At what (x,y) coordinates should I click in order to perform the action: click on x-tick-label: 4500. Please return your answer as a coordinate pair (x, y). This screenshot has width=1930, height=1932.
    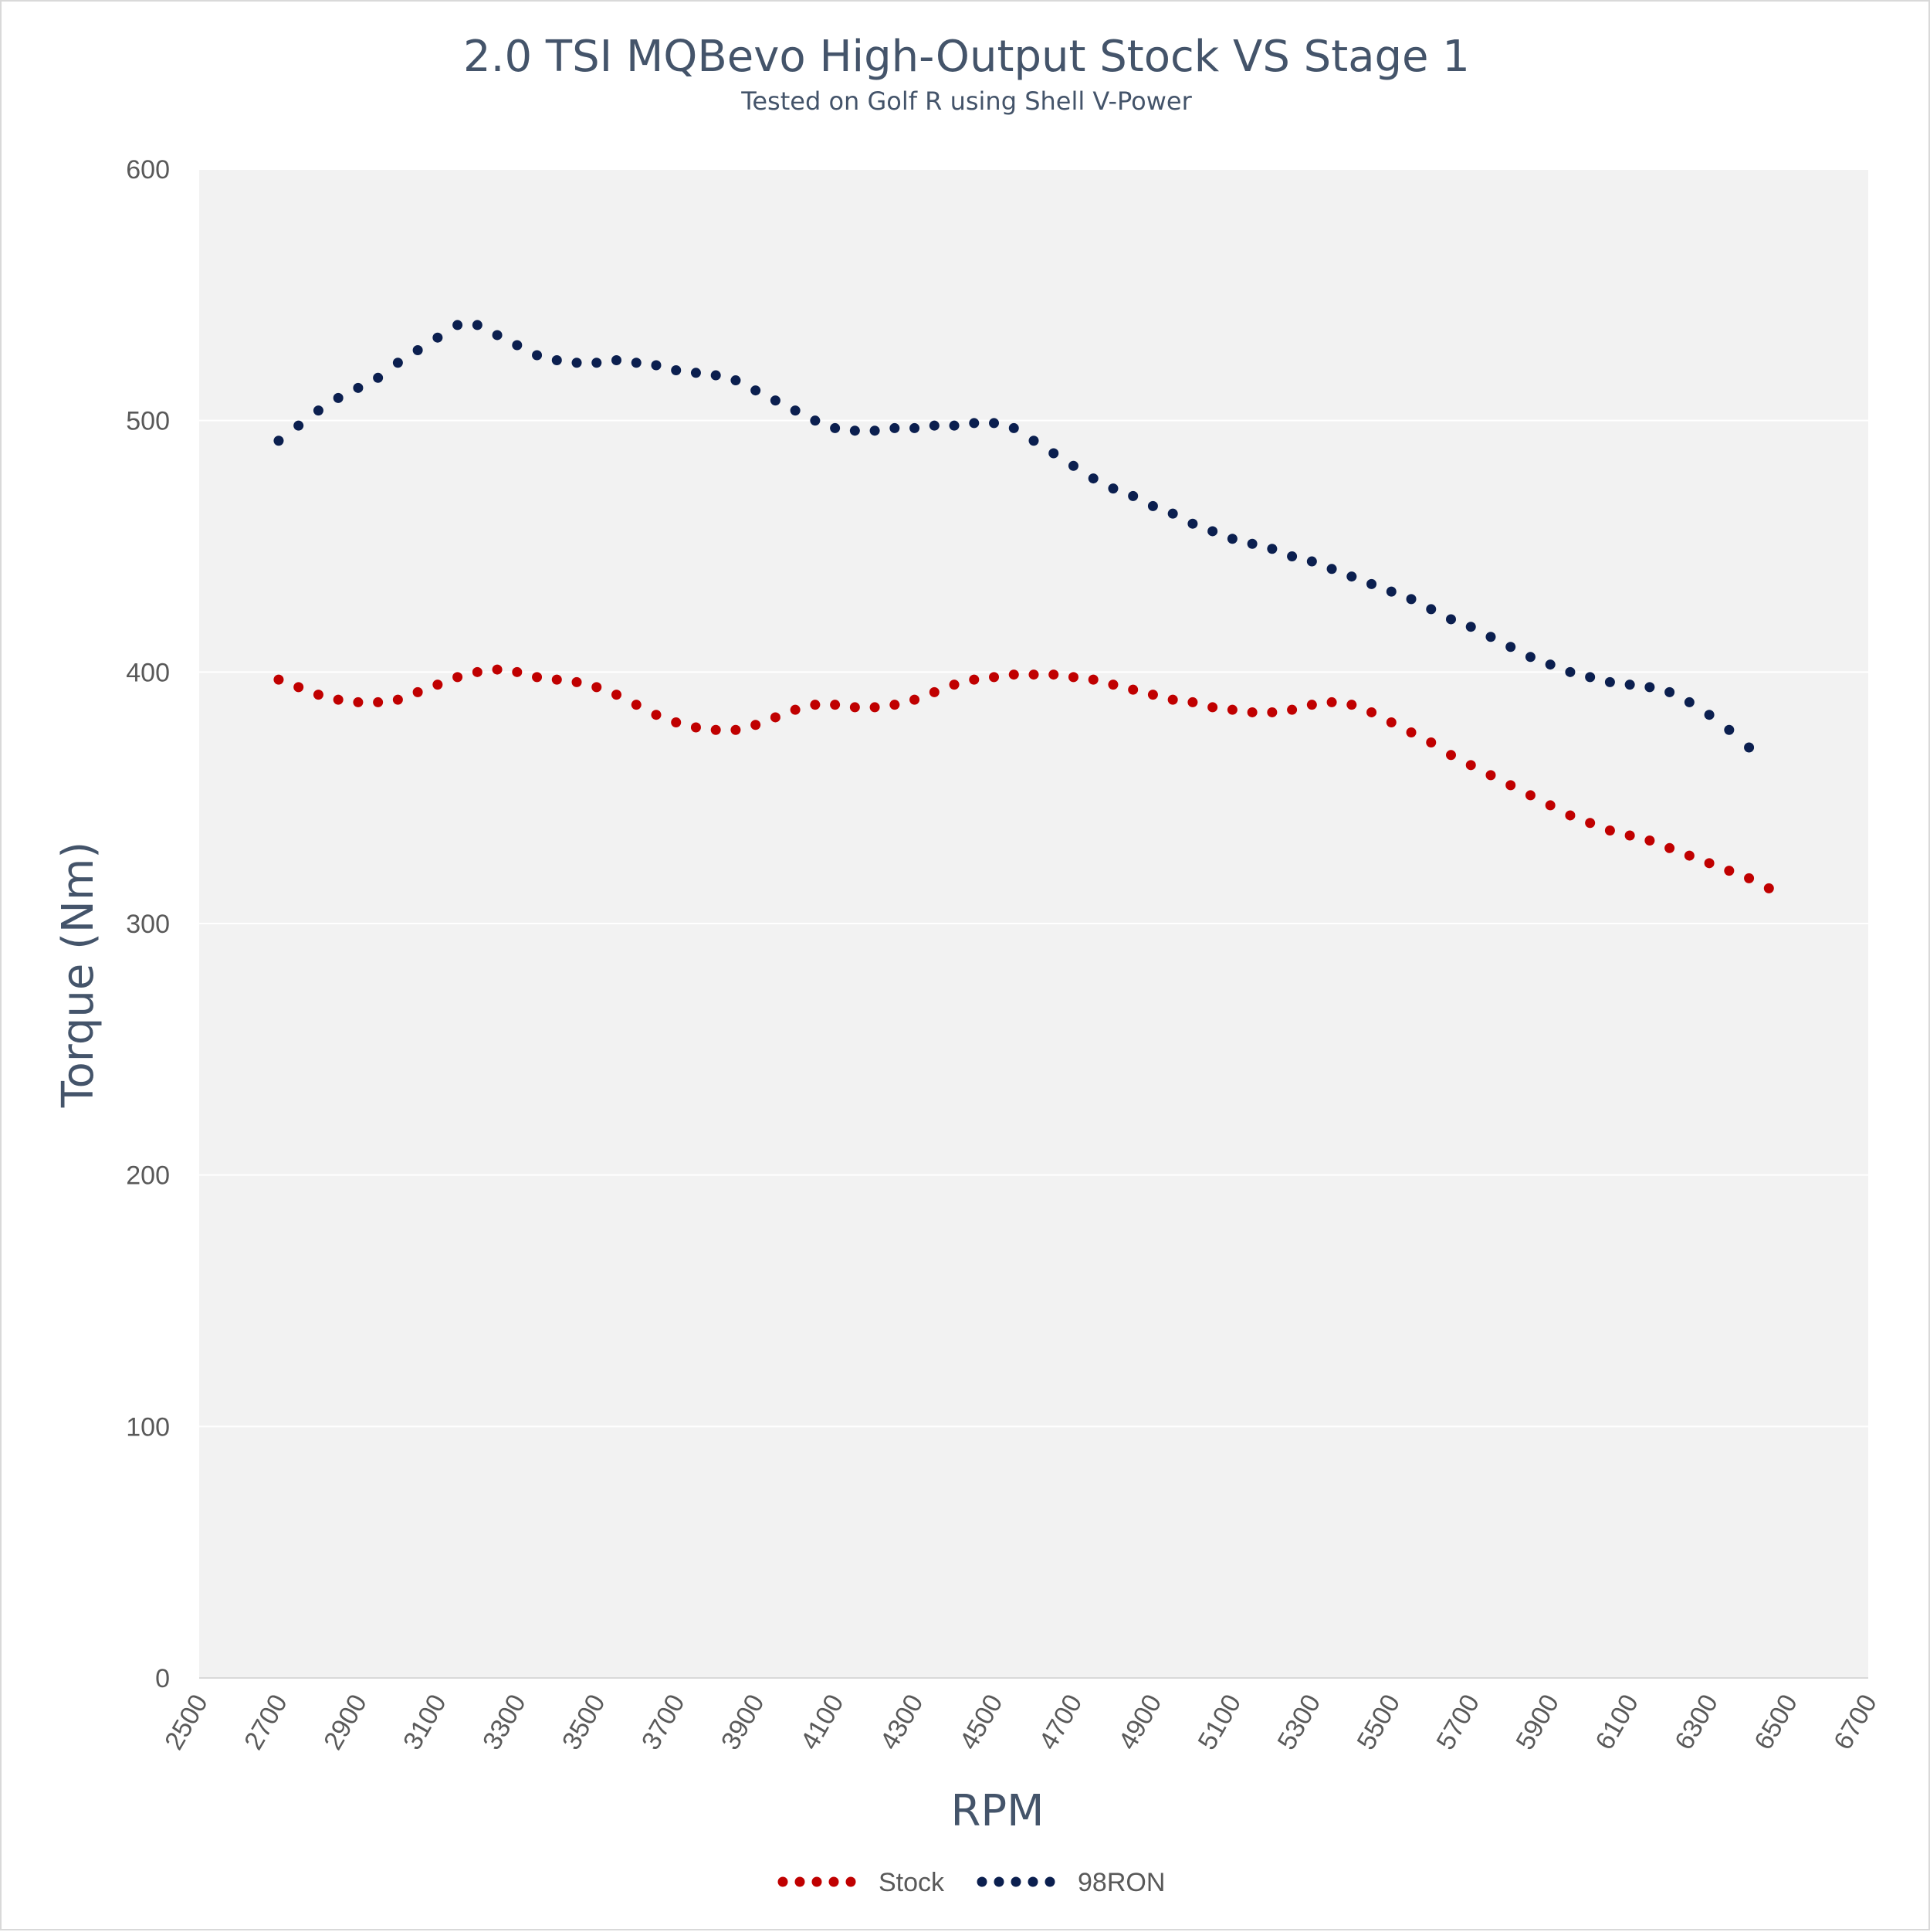
    Looking at the image, I should click on (981, 1722).